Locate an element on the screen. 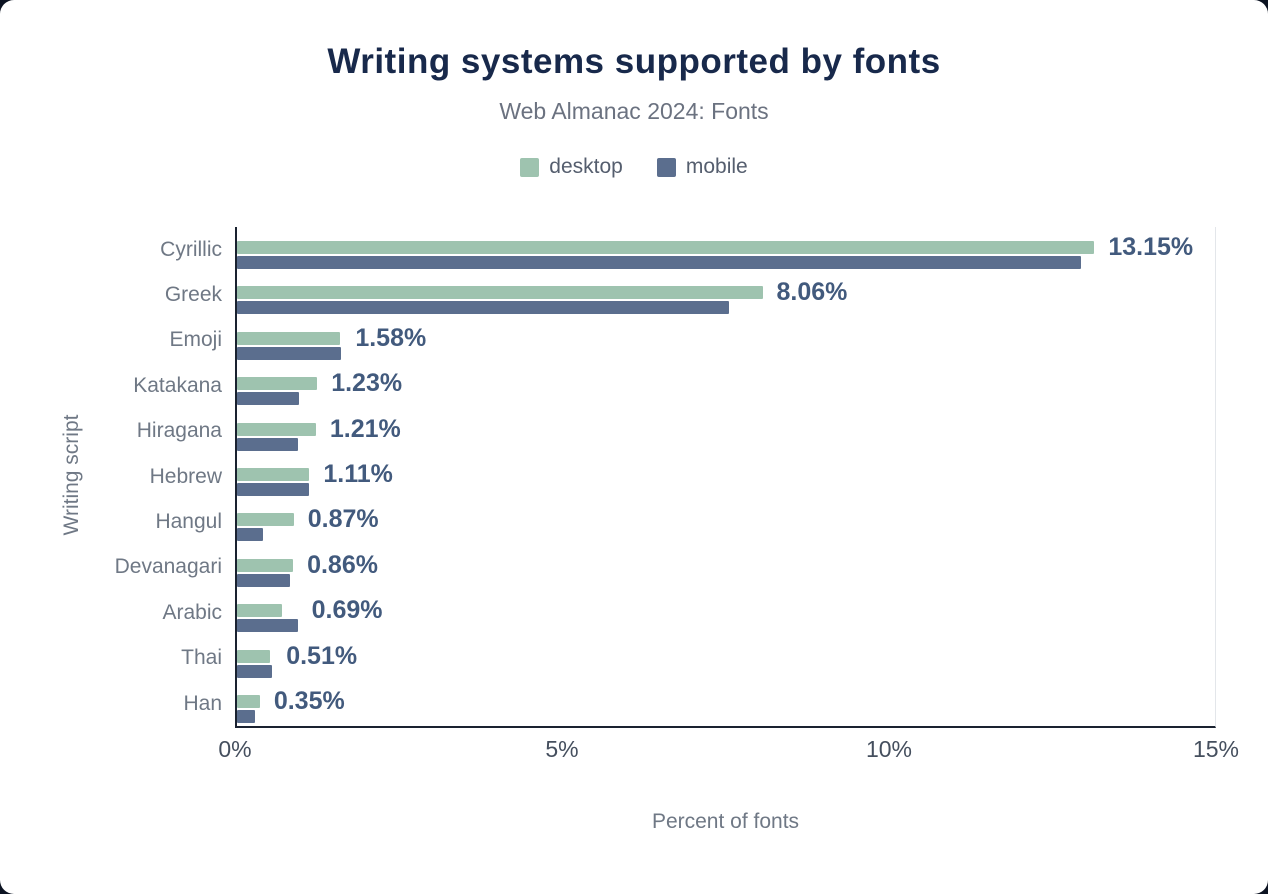  category-label: Devanagari is located at coordinates (168, 567).